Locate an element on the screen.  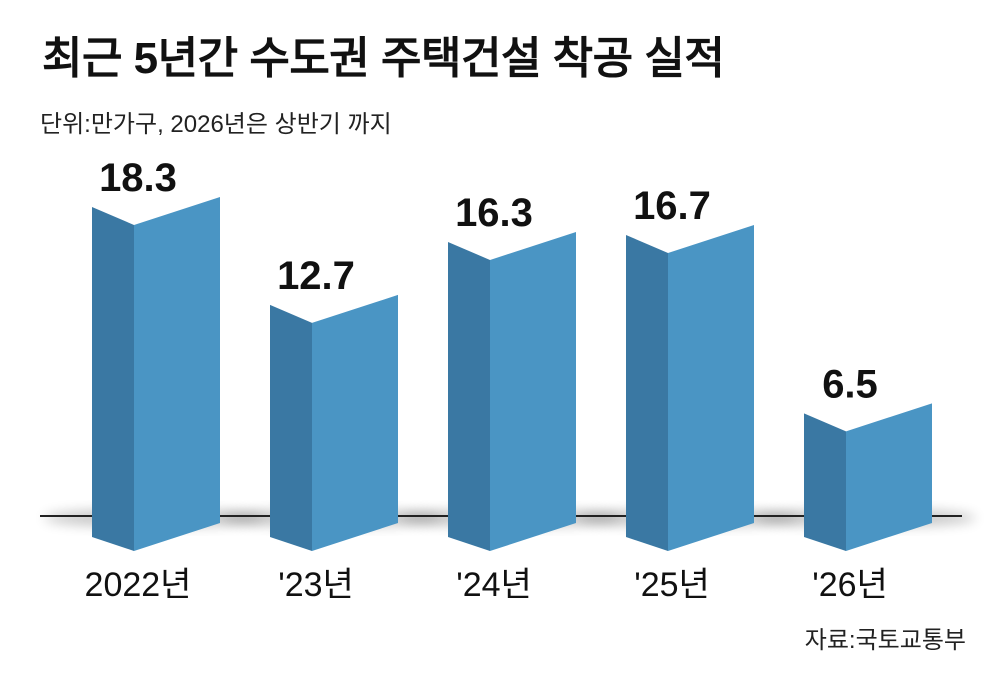
category-labels-group: 2022년 '23년 '24년 '25년 '26년 is located at coordinates (486, 585).